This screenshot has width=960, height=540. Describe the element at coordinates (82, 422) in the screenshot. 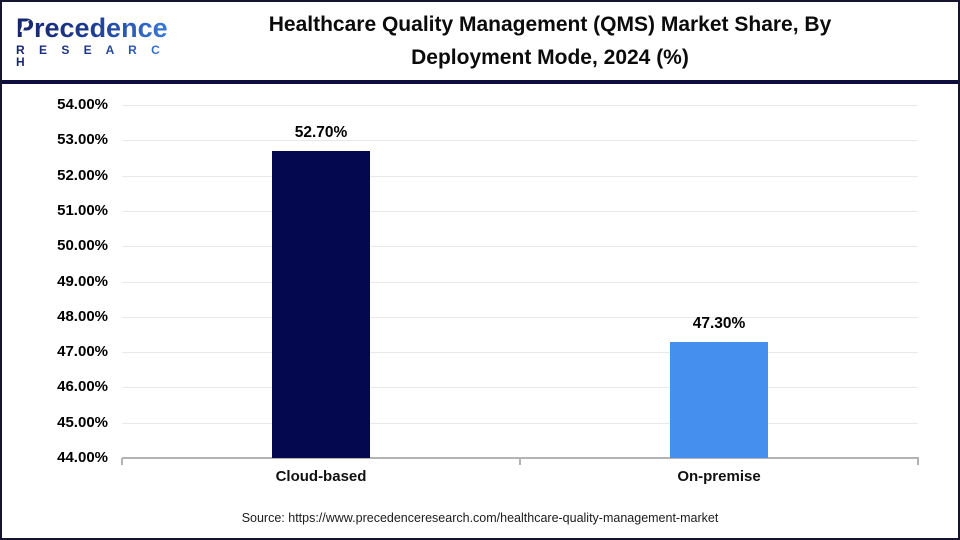

I see `y-tick-label: 45.00%` at that location.